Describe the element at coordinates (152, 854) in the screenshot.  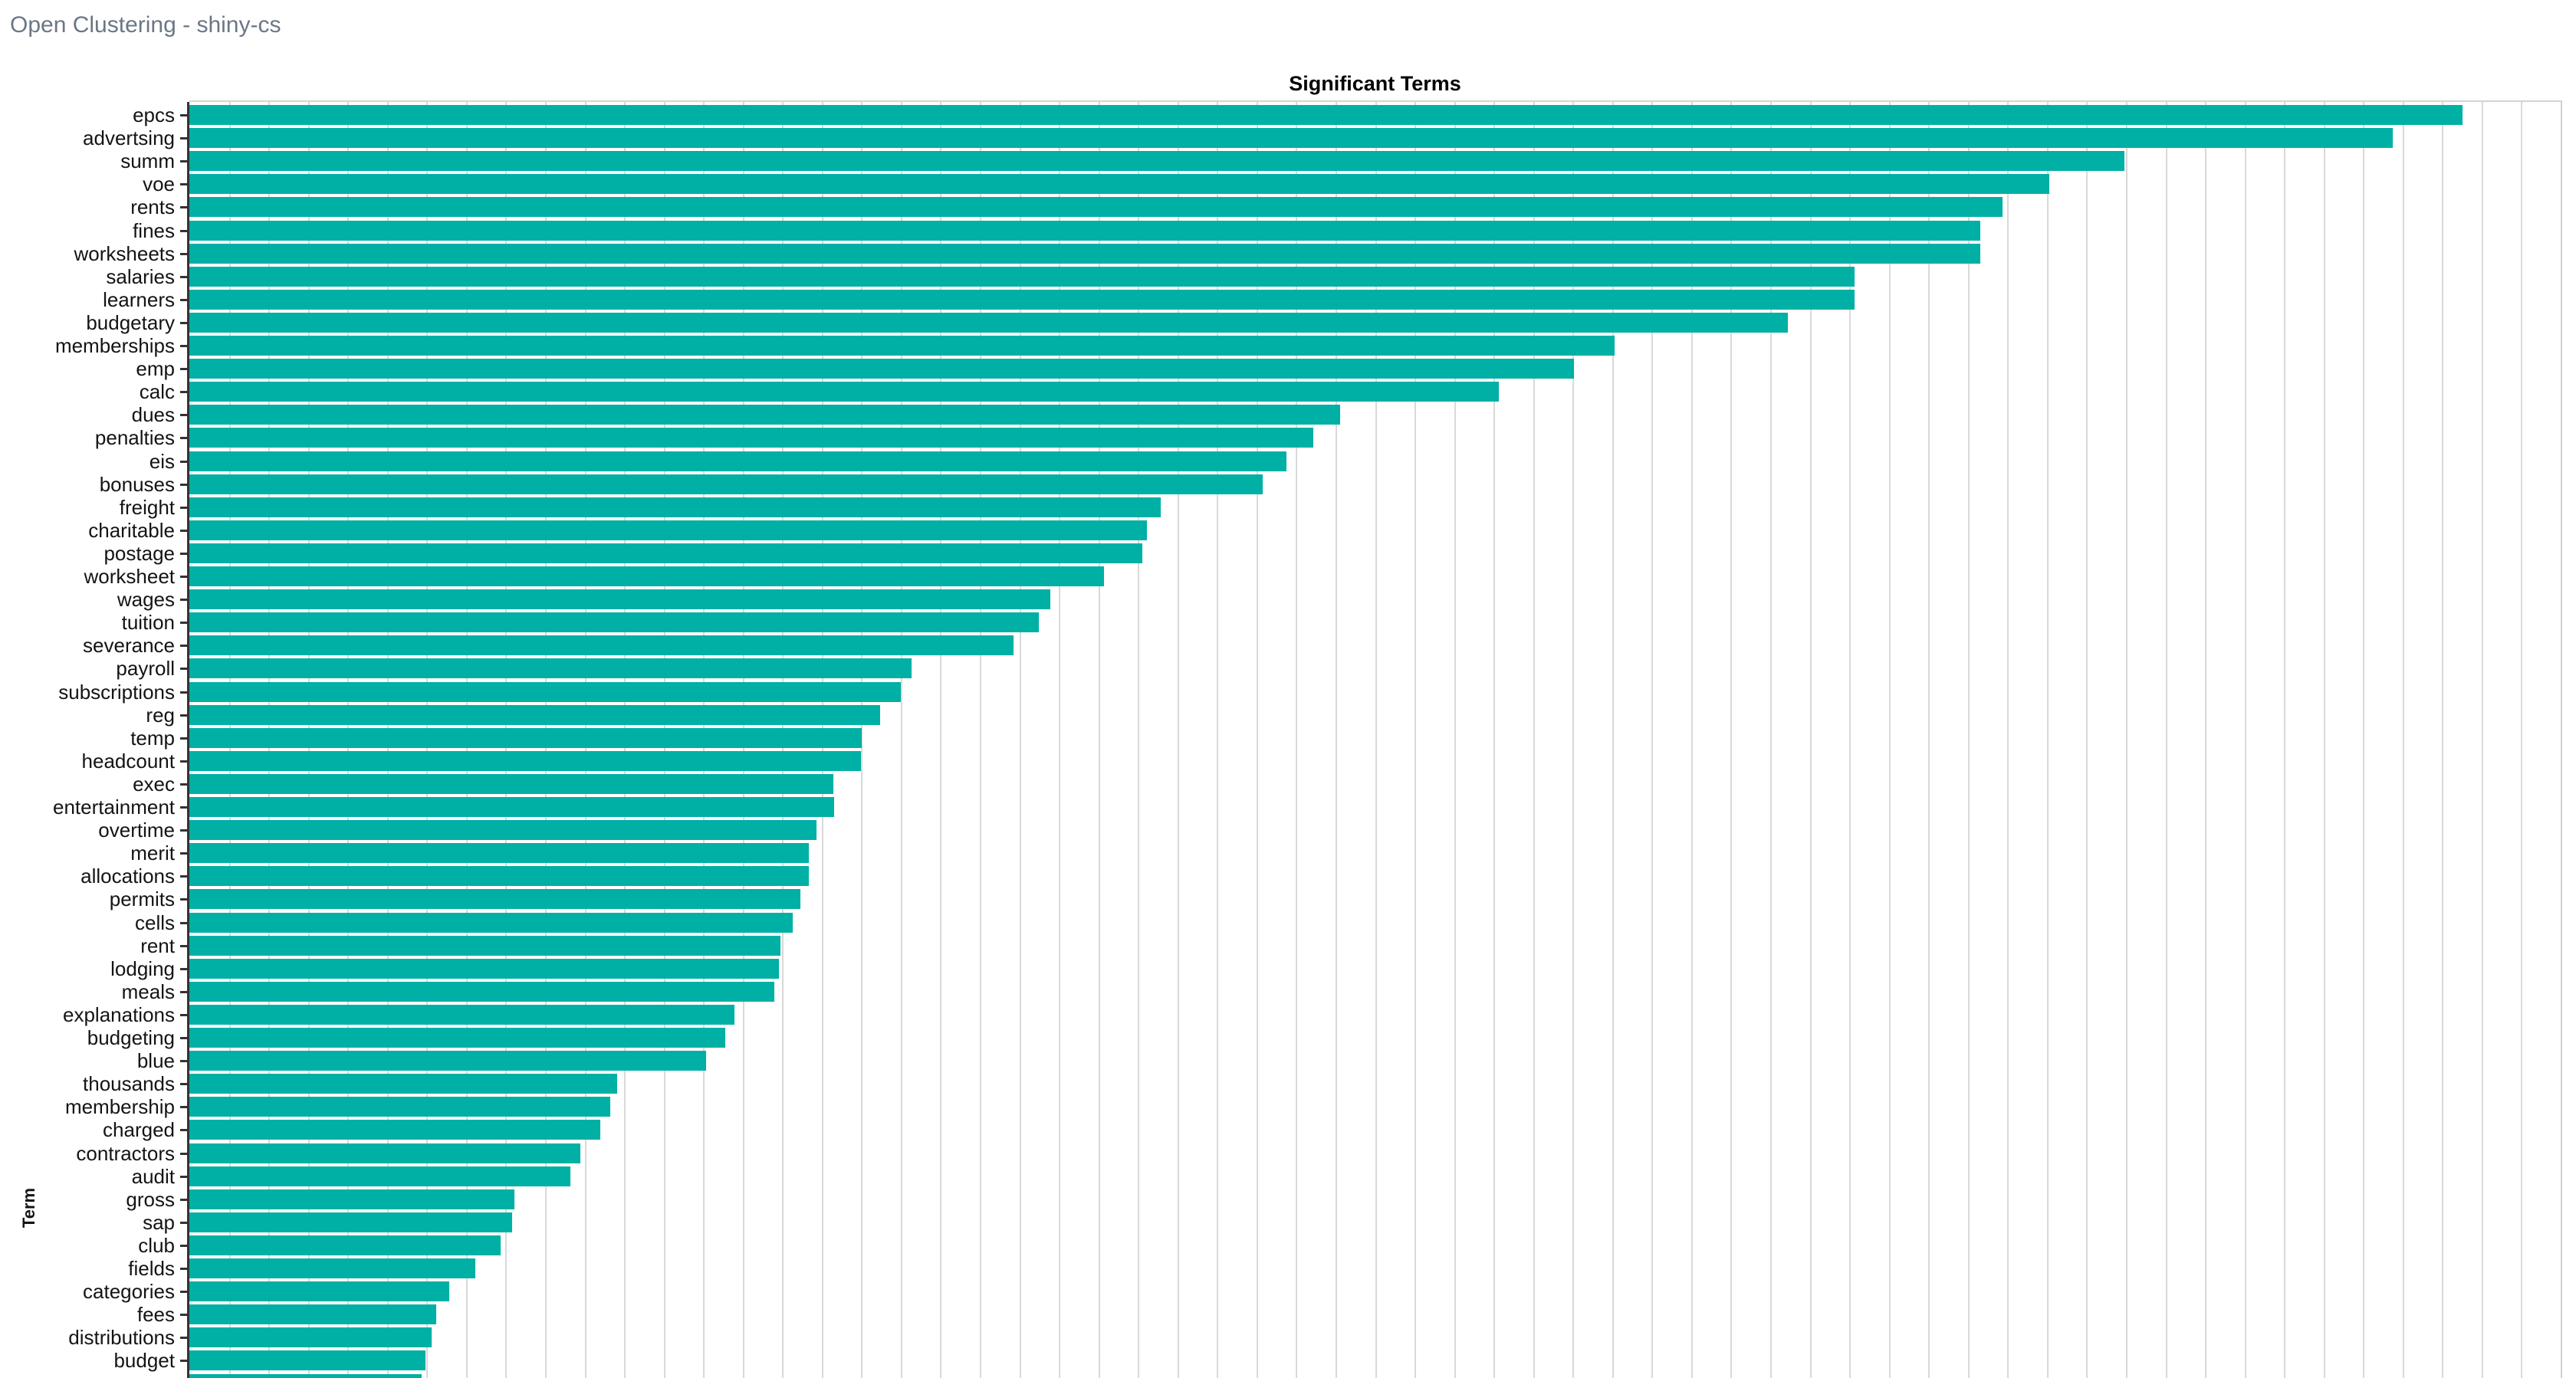
I see `y-axis-label: merit` at that location.